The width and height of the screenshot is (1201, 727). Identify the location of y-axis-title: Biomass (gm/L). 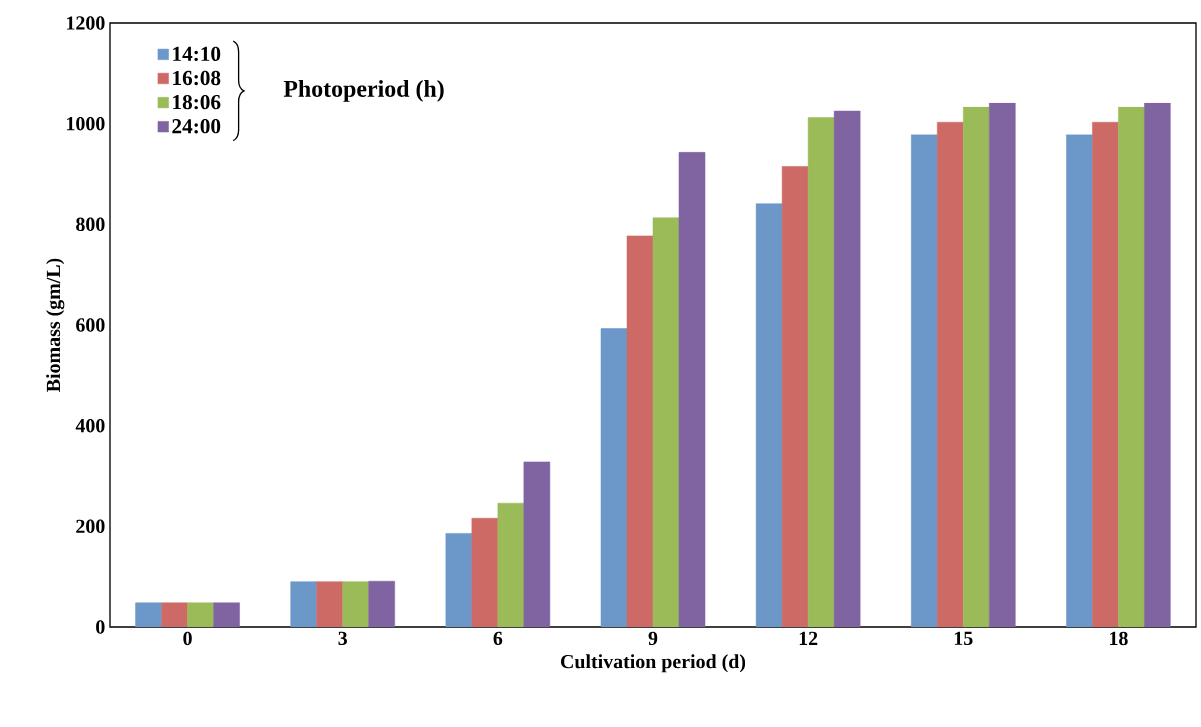
(55, 325).